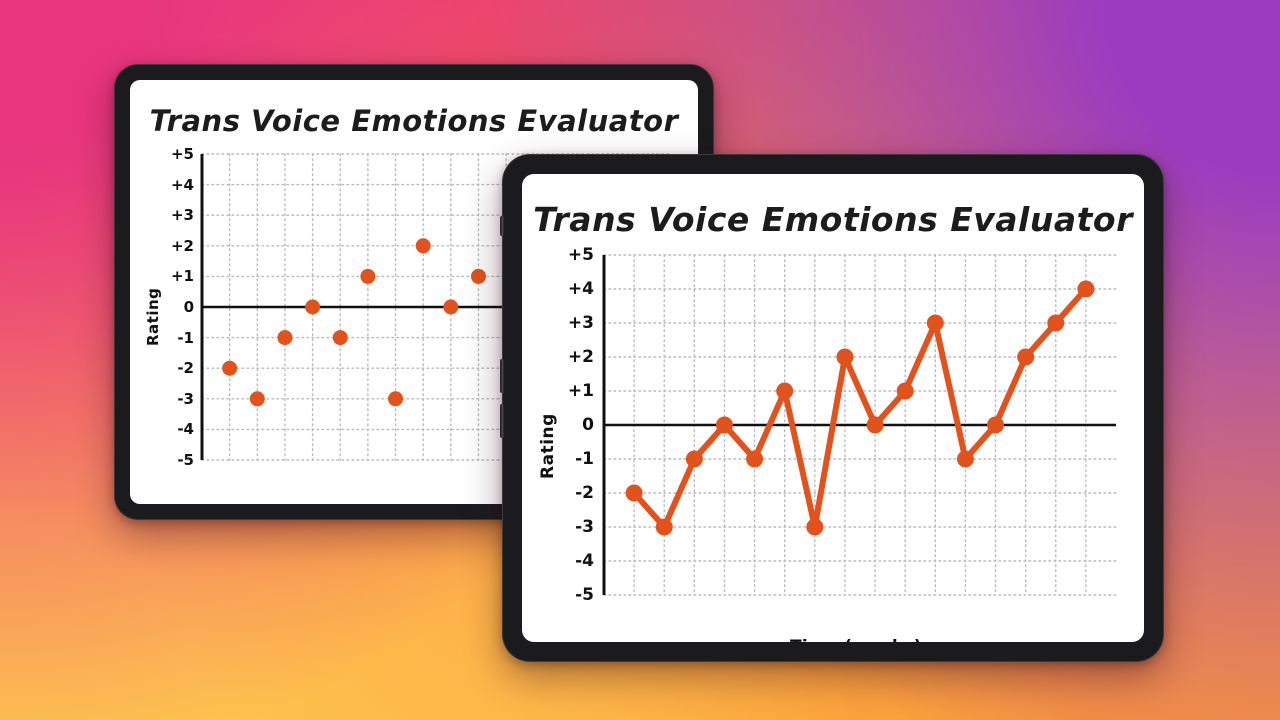 Image resolution: width=1280 pixels, height=720 pixels. I want to click on chart-title-back: Trans Voice Emotions Evaluator, so click(414, 121).